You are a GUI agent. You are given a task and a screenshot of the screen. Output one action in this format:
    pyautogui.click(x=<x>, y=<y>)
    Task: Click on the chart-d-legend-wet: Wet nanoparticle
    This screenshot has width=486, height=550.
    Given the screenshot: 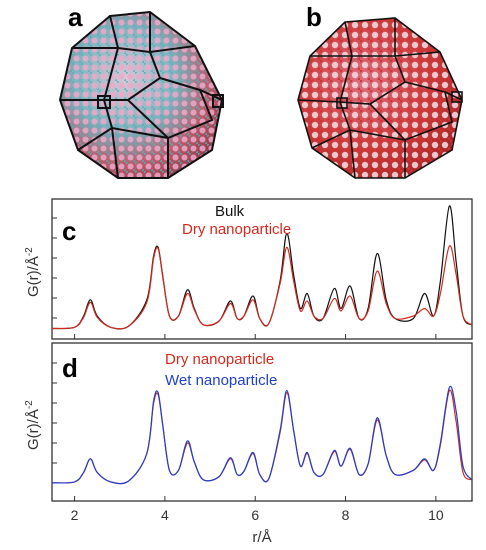 What is the action you would take?
    pyautogui.click(x=221, y=380)
    